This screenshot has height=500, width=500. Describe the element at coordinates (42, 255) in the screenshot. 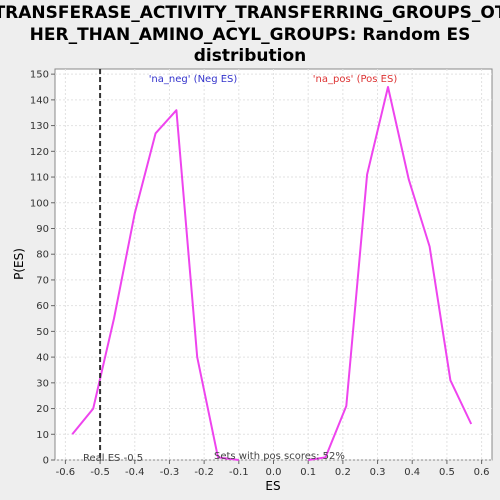

I see `y-tick-label: 80` at that location.